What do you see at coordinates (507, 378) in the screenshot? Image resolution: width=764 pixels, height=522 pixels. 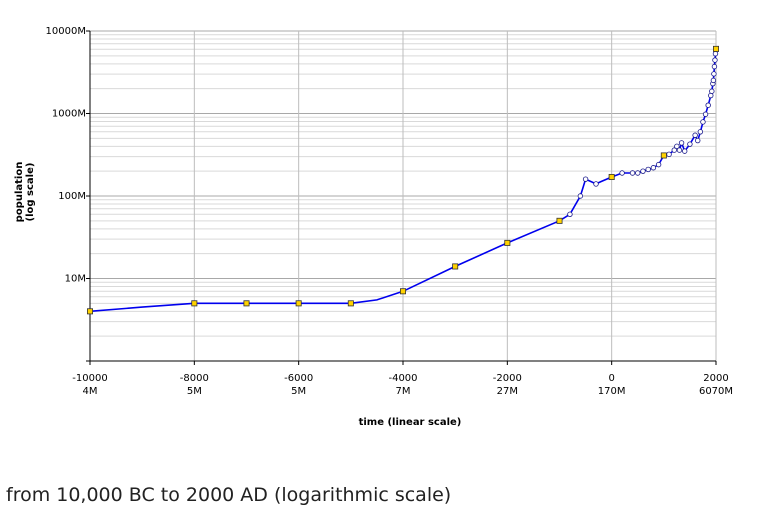 I see `x-tick-label: -2000` at bounding box center [507, 378].